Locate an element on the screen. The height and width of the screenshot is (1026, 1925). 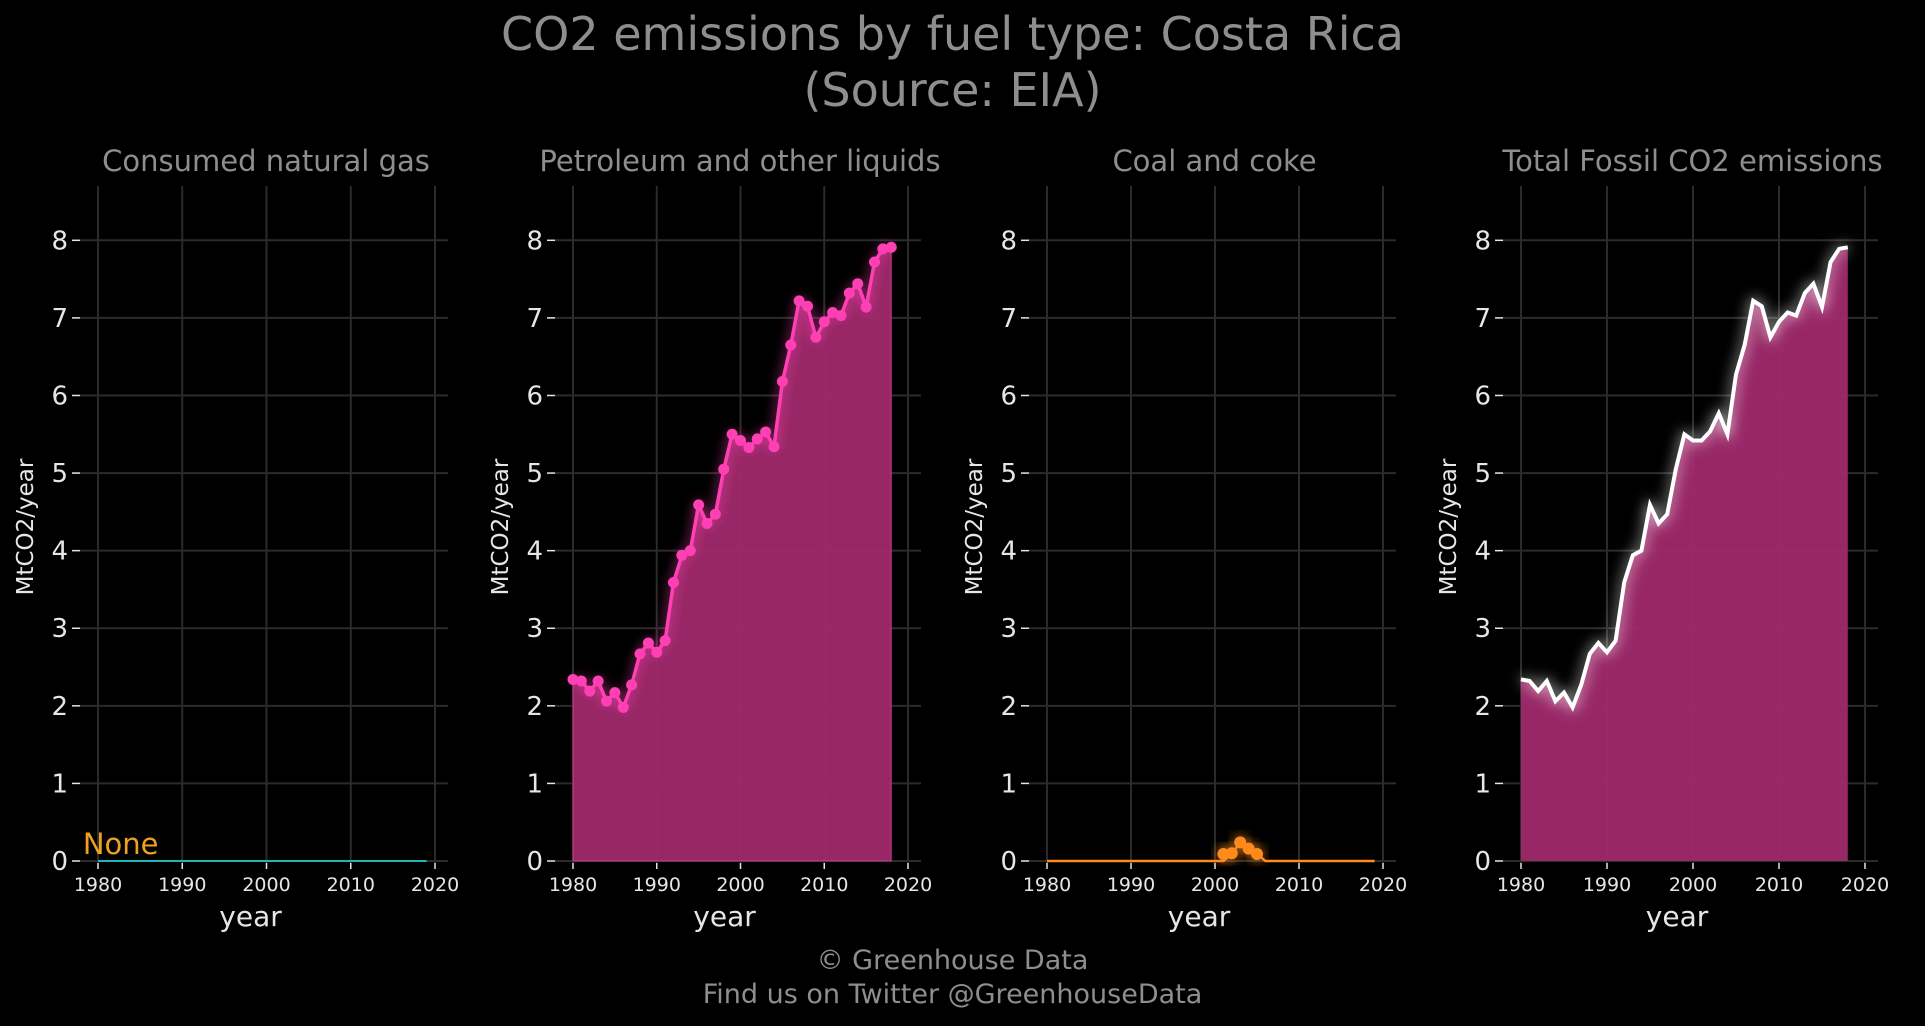
footer-twitter: Find us on Twitter @GreenhouseData is located at coordinates (952, 994).